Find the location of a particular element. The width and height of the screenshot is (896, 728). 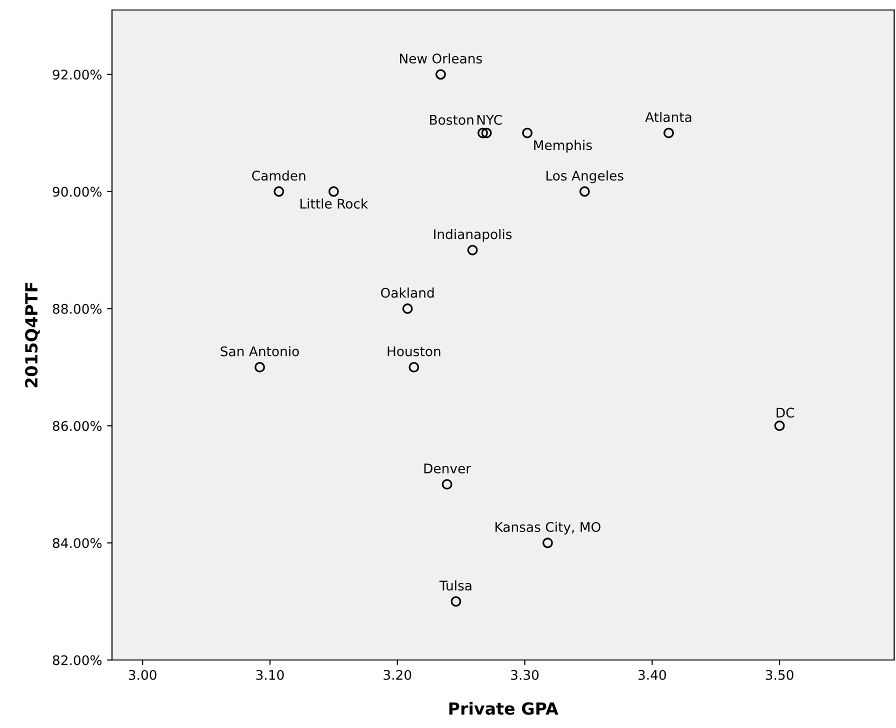

annotation: Memphis is located at coordinates (563, 146).